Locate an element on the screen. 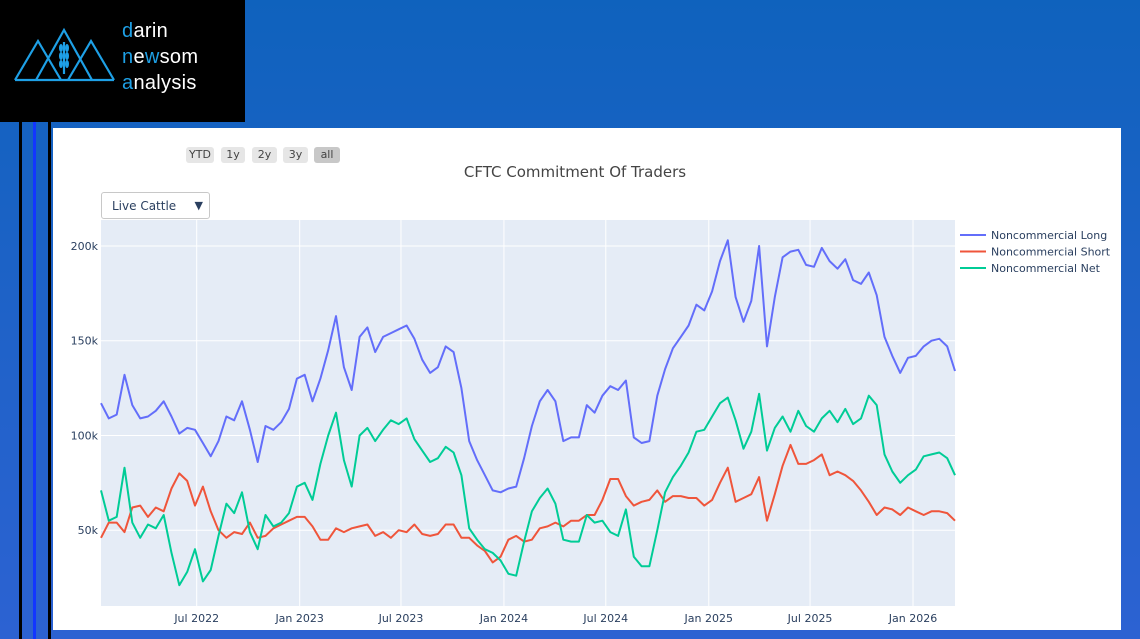 This screenshot has width=1140, height=639. series-line-noncommercial-short is located at coordinates (528, 503).